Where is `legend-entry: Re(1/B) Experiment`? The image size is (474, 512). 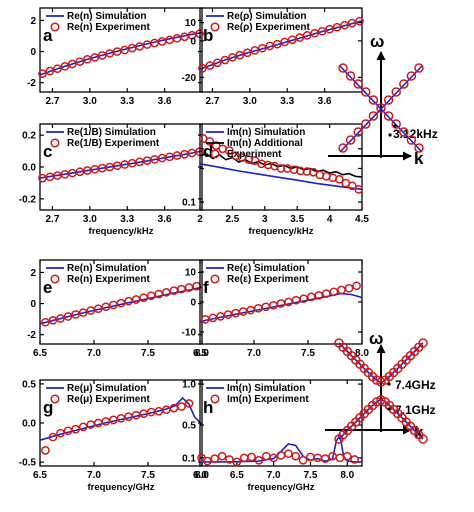 legend-entry: Re(1/B) Experiment is located at coordinates (113, 143).